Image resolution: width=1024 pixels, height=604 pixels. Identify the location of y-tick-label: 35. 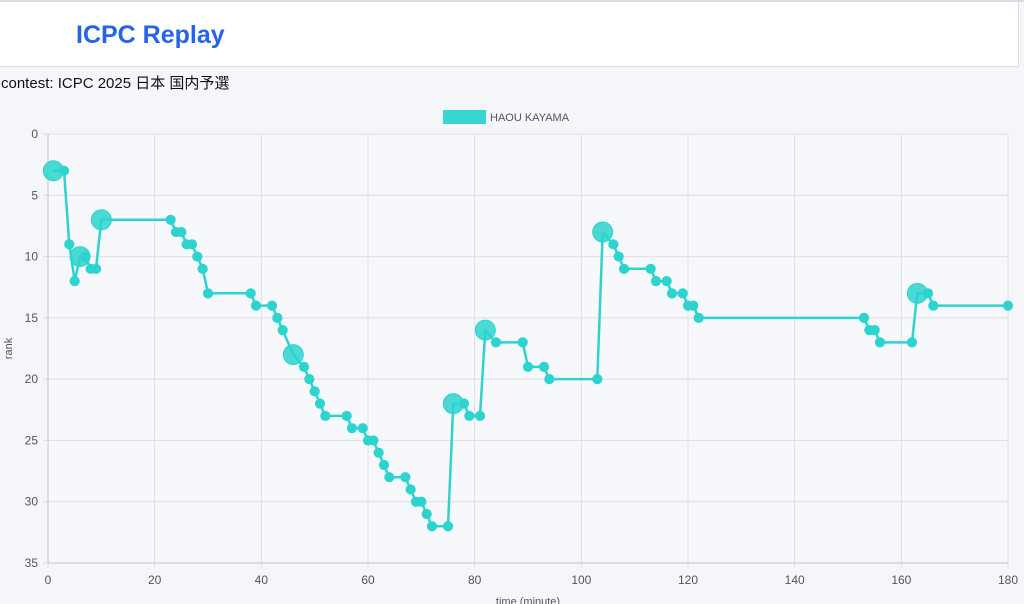
(32, 563).